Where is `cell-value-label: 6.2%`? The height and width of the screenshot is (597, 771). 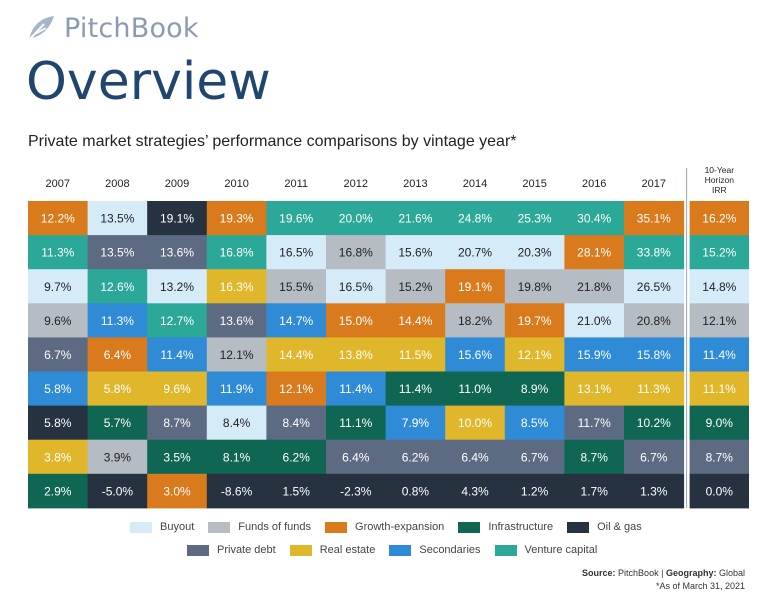 cell-value-label: 6.2% is located at coordinates (297, 457).